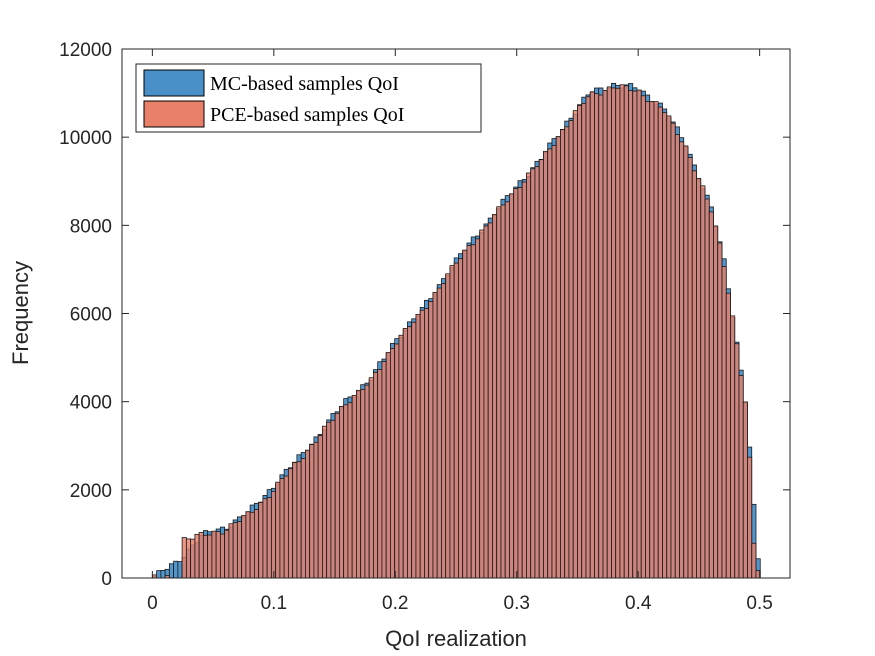 Image resolution: width=875 pixels, height=656 pixels. What do you see at coordinates (106, 579) in the screenshot?
I see `y-tick-label: 0` at bounding box center [106, 579].